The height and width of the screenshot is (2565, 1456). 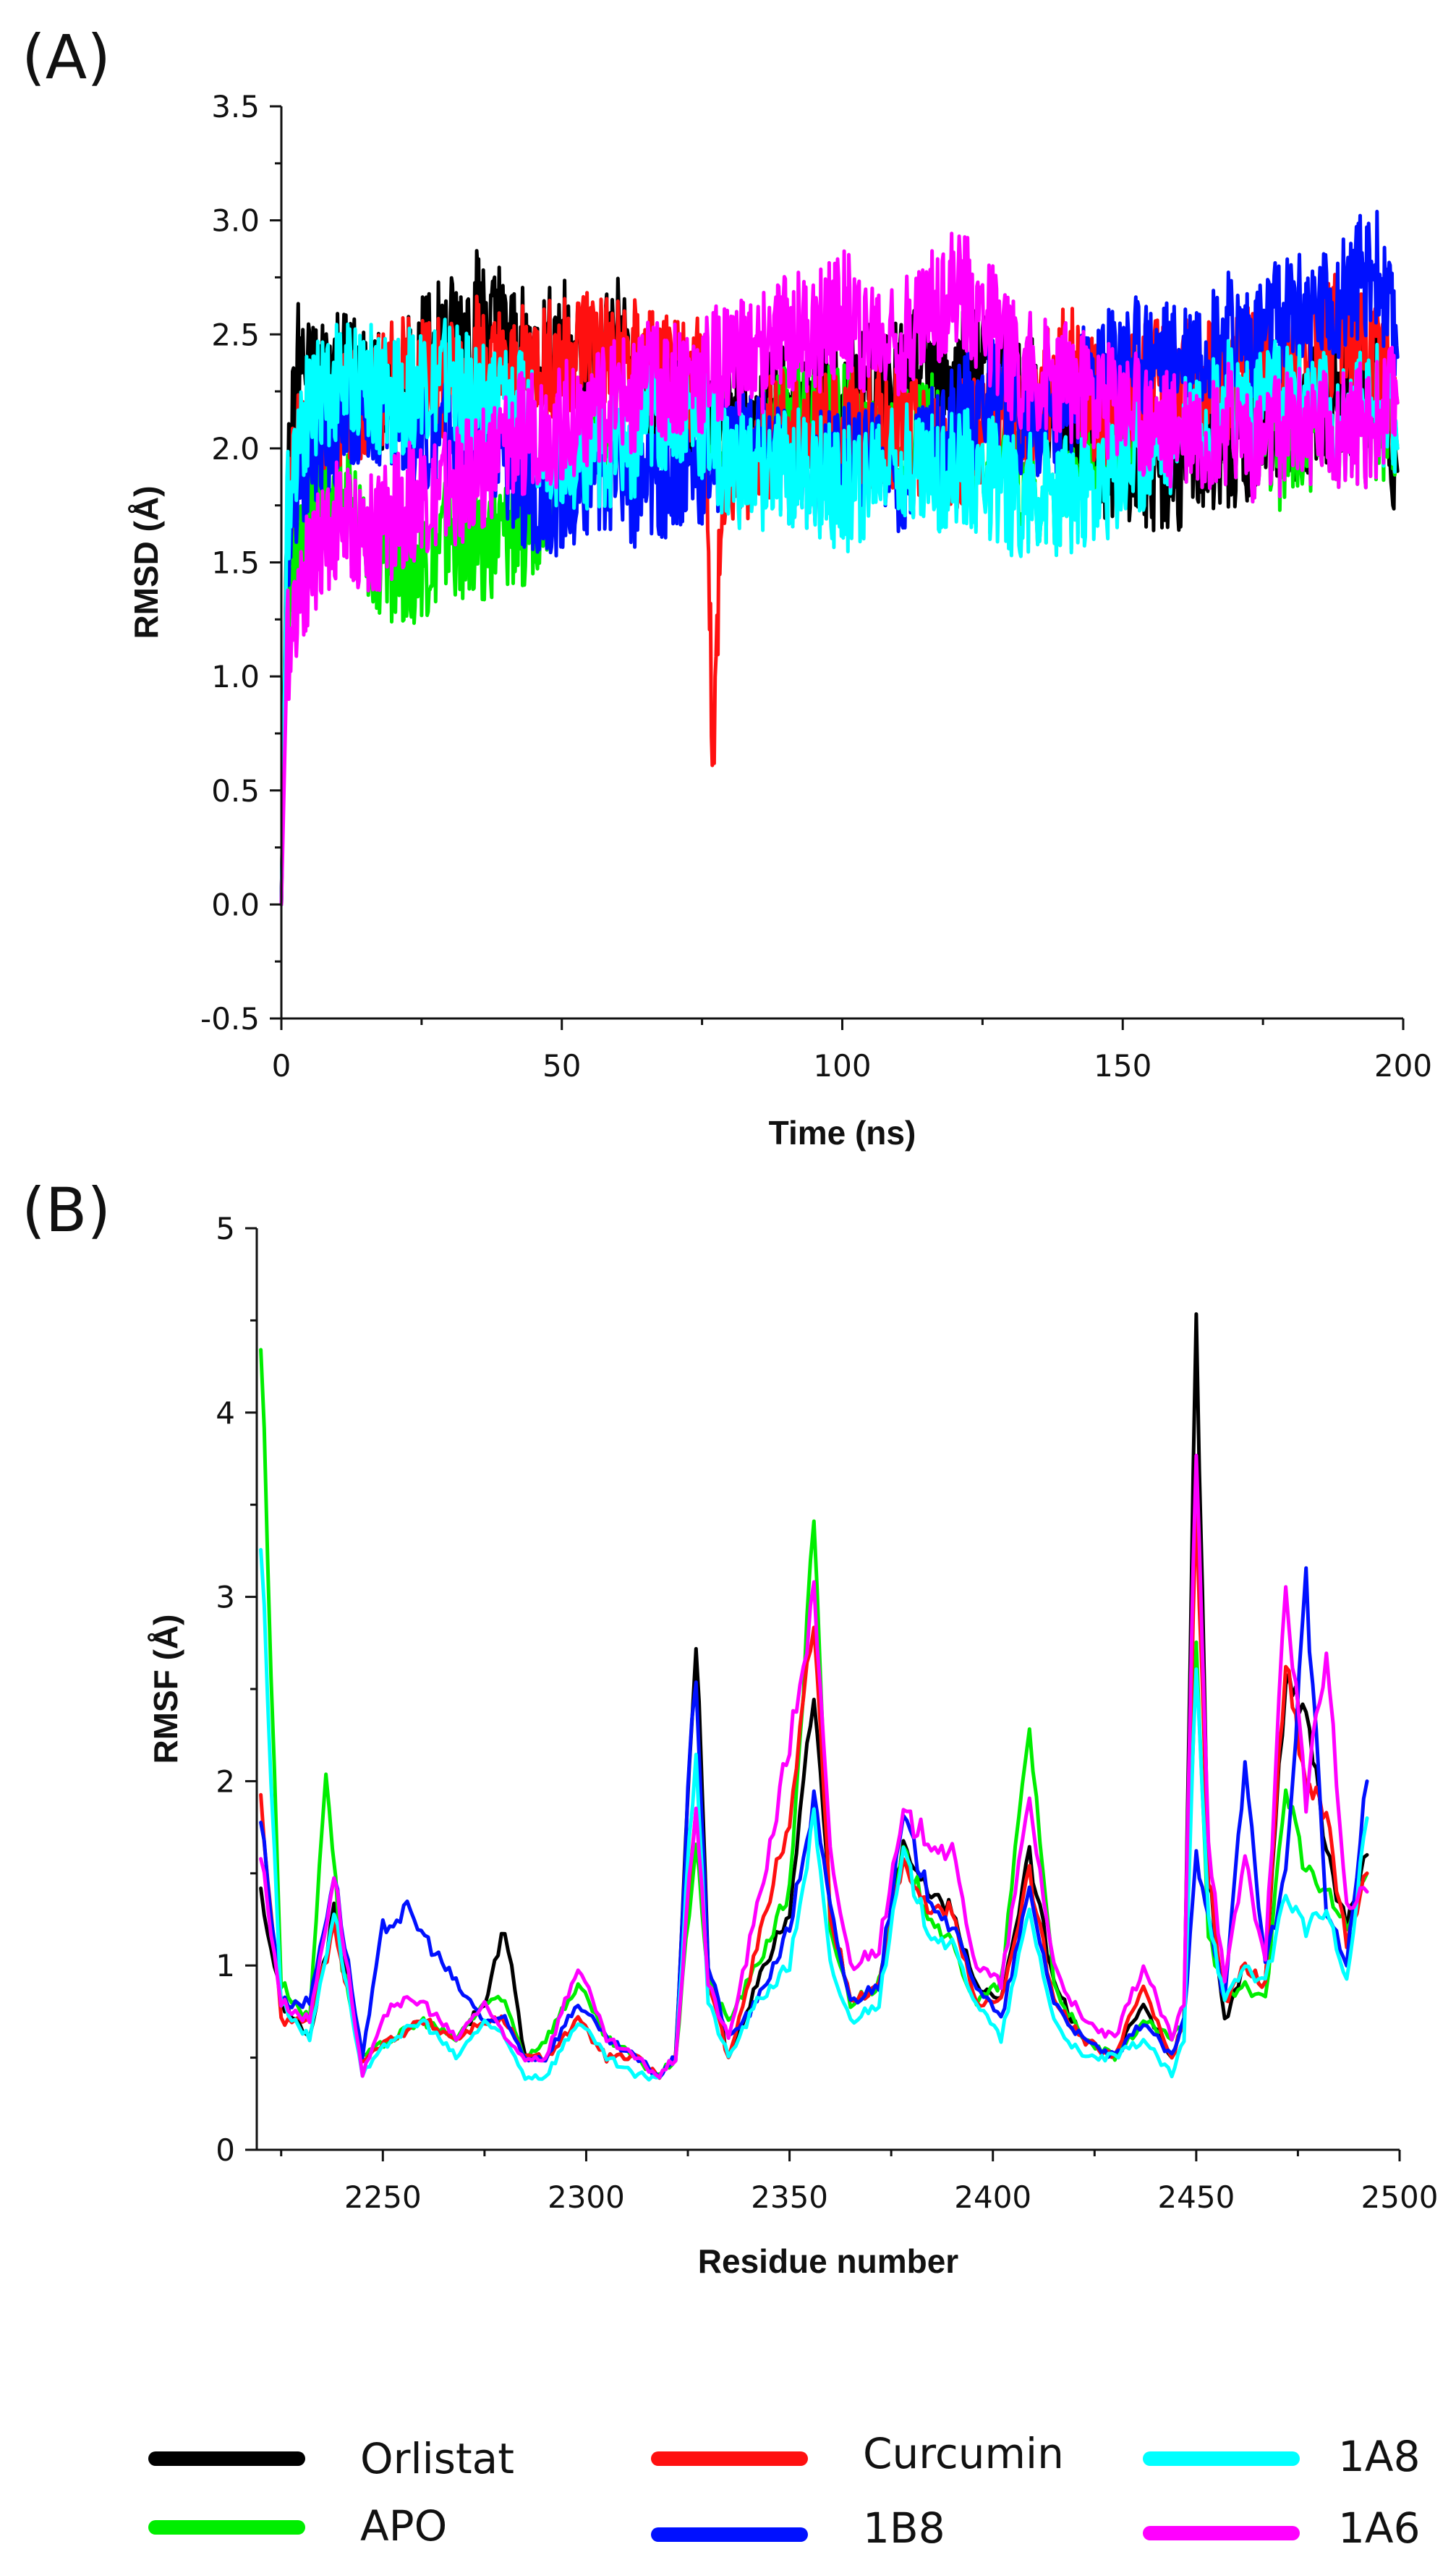 What do you see at coordinates (235, 905) in the screenshot?
I see `rmsd-y-tick-label: 0.0` at bounding box center [235, 905].